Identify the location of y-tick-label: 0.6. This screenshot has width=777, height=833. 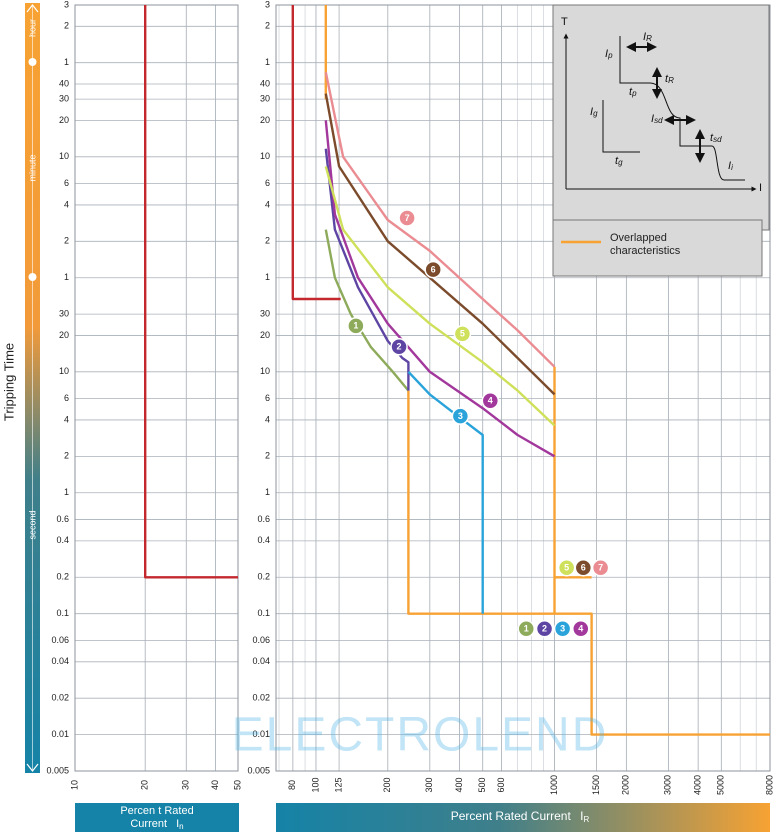
(263, 519).